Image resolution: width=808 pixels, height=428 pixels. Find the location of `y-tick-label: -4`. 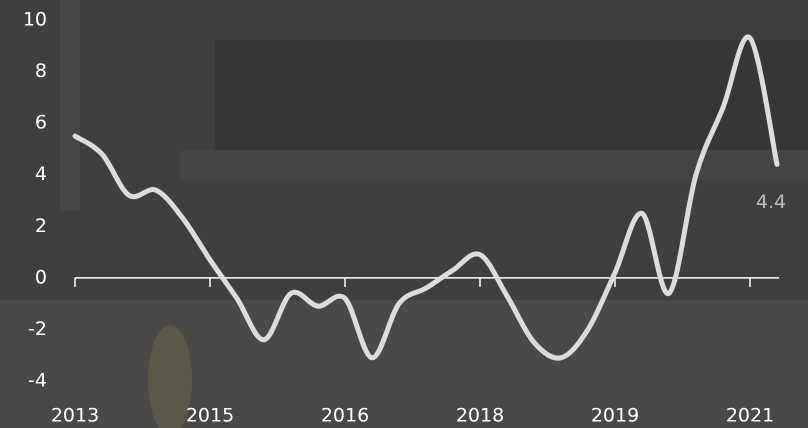

y-tick-label: -4 is located at coordinates (37, 381).